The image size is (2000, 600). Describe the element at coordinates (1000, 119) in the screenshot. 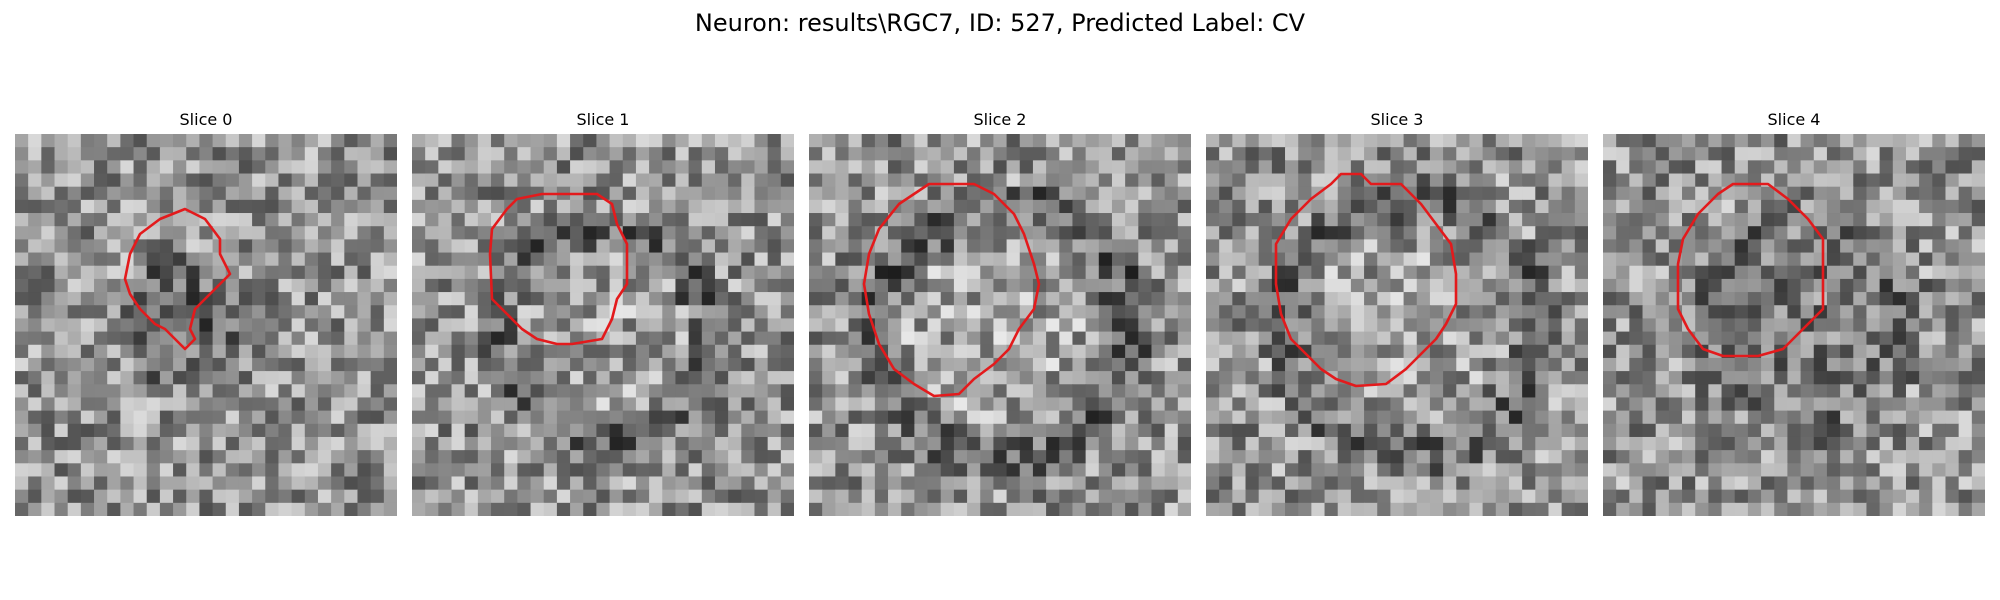

I see `slice-title-2: Slice 2` at that location.